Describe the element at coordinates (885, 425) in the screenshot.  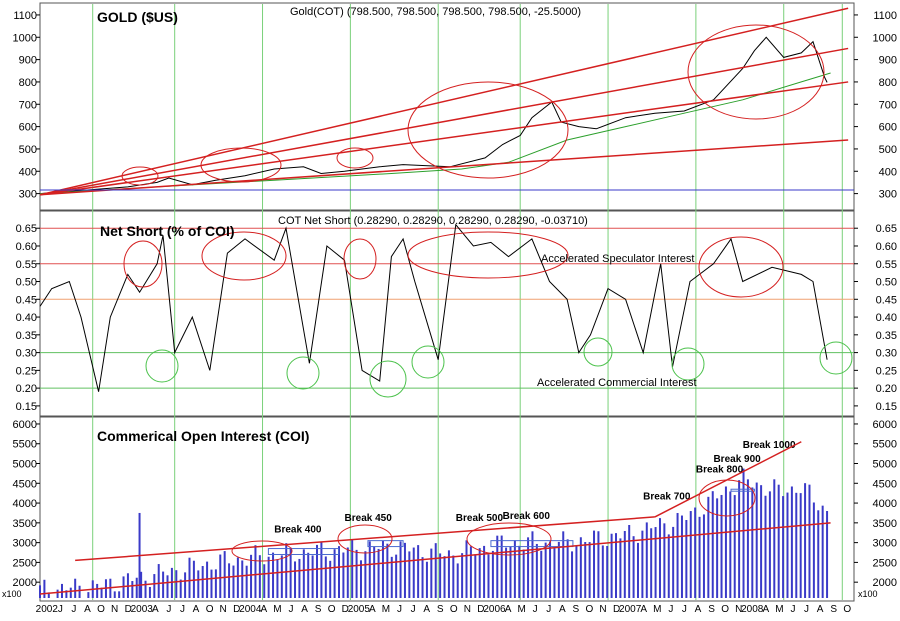
I see `y-tick-label-right: 6000` at that location.